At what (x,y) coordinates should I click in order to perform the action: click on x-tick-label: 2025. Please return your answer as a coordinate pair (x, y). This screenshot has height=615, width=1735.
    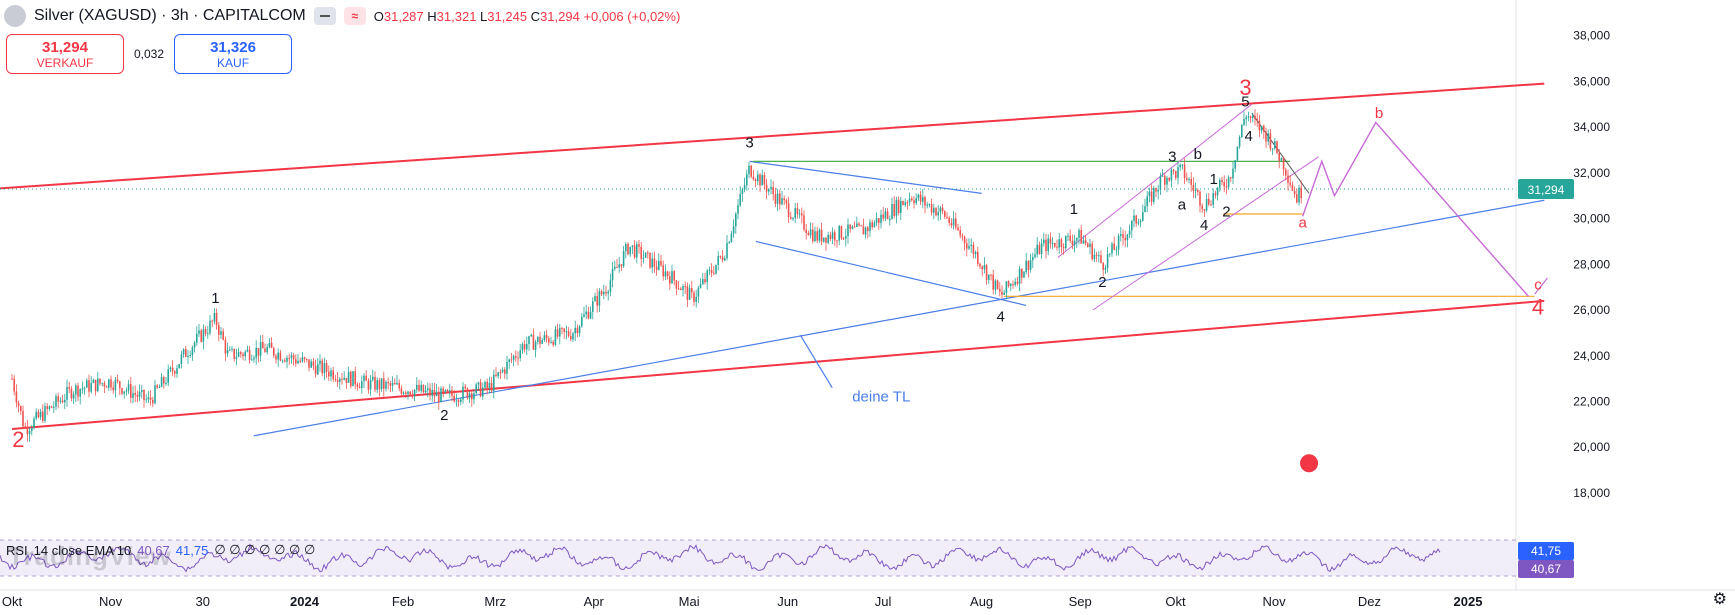
    Looking at the image, I should click on (1468, 601).